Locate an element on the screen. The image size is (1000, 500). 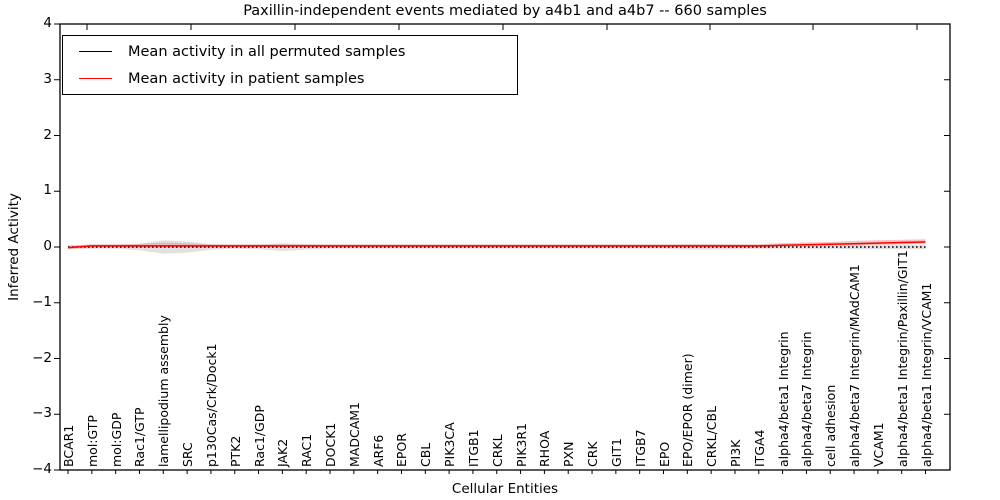
x-tick-label: CBL is located at coordinates (426, 454).